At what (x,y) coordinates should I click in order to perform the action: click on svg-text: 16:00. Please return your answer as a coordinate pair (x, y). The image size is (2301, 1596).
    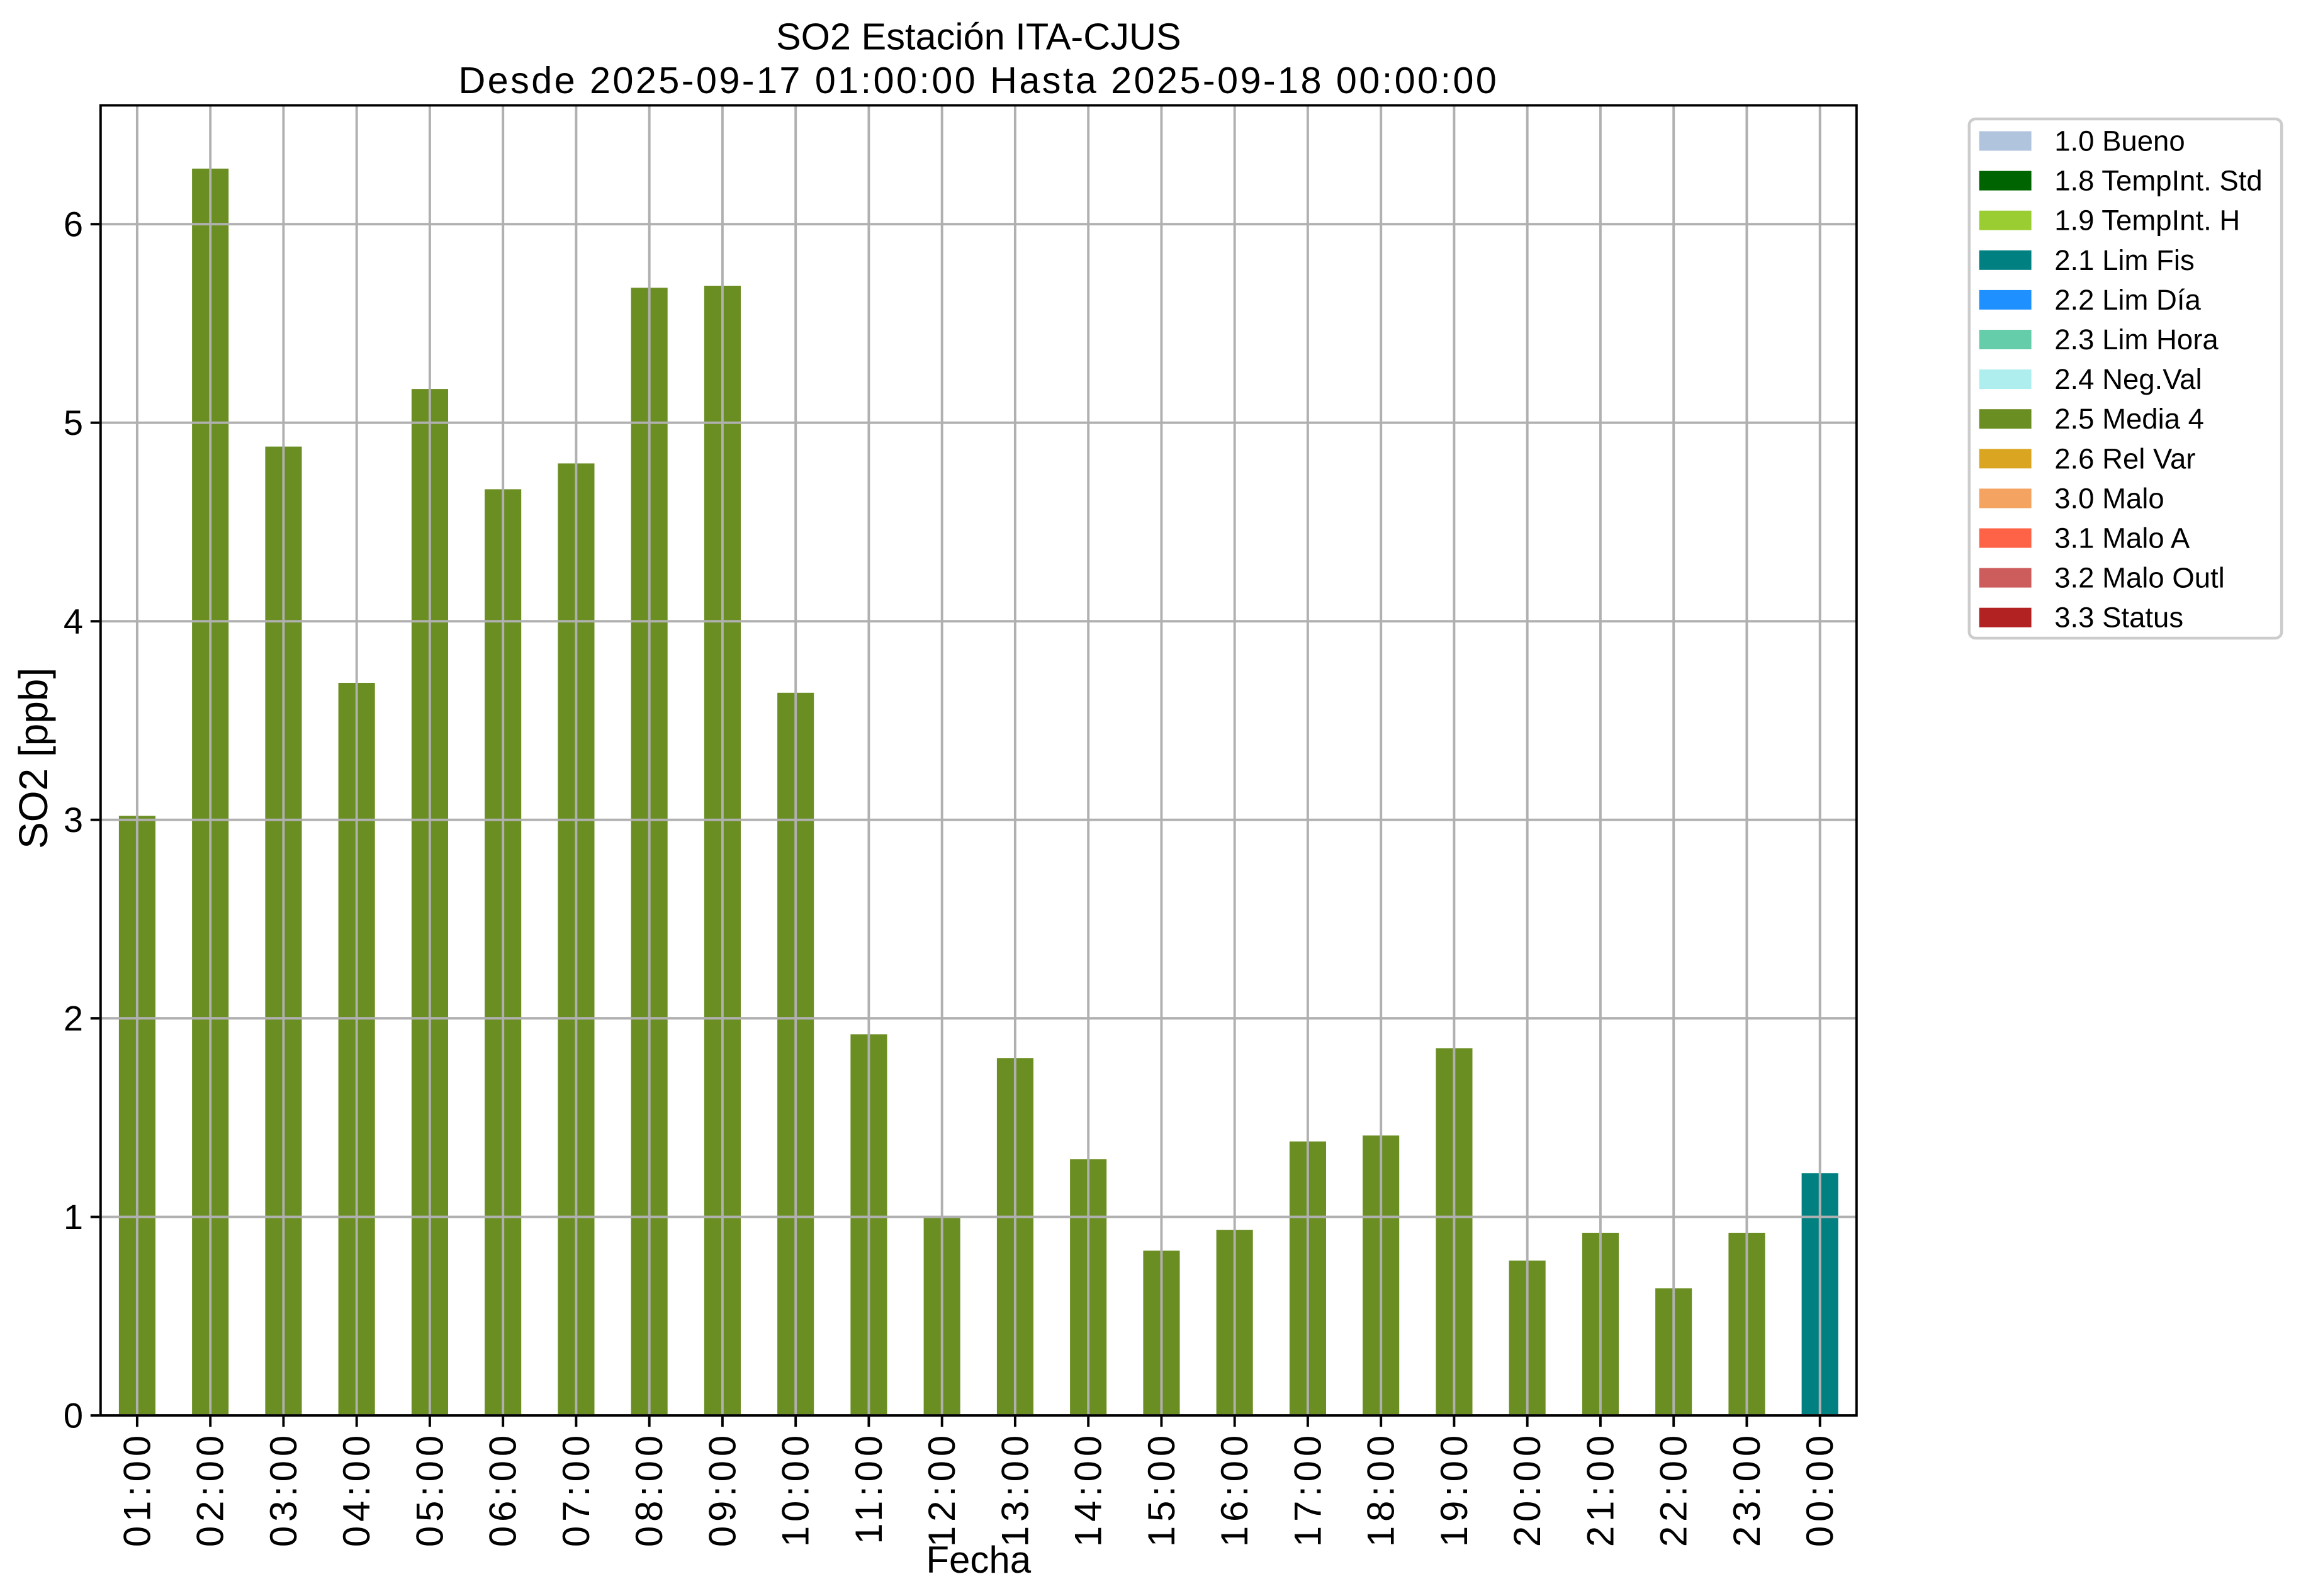
    Looking at the image, I should click on (1234, 1489).